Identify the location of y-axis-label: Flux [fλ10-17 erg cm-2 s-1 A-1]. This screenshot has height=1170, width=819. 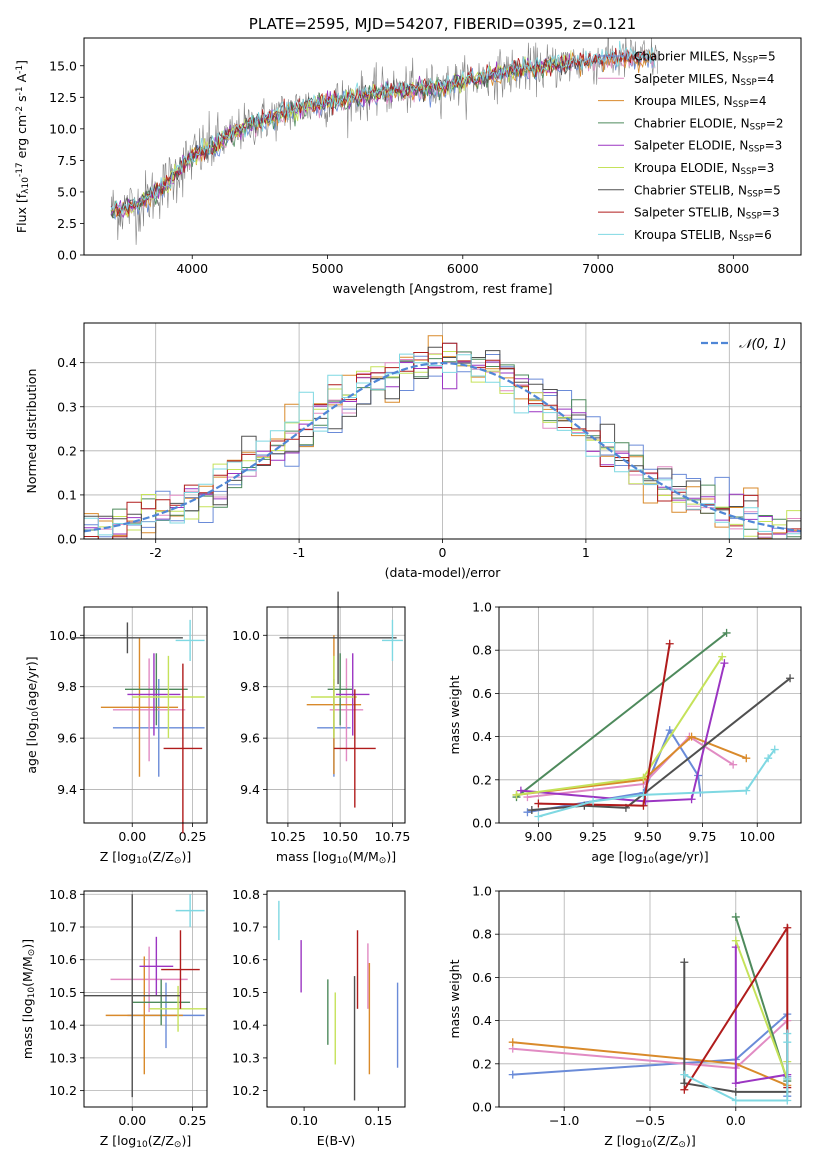
(22, 146).